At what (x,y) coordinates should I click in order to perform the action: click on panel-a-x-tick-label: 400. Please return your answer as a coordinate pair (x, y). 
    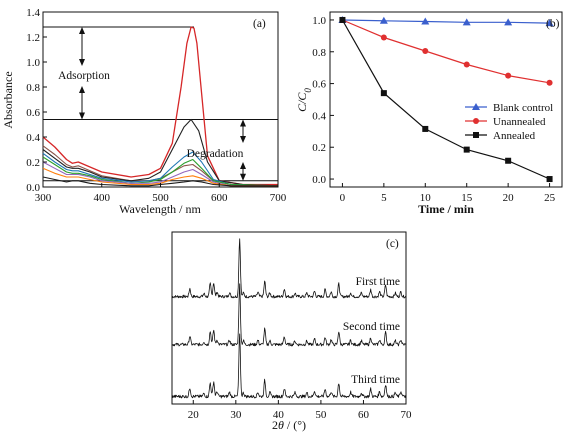
    Looking at the image, I should click on (102, 198).